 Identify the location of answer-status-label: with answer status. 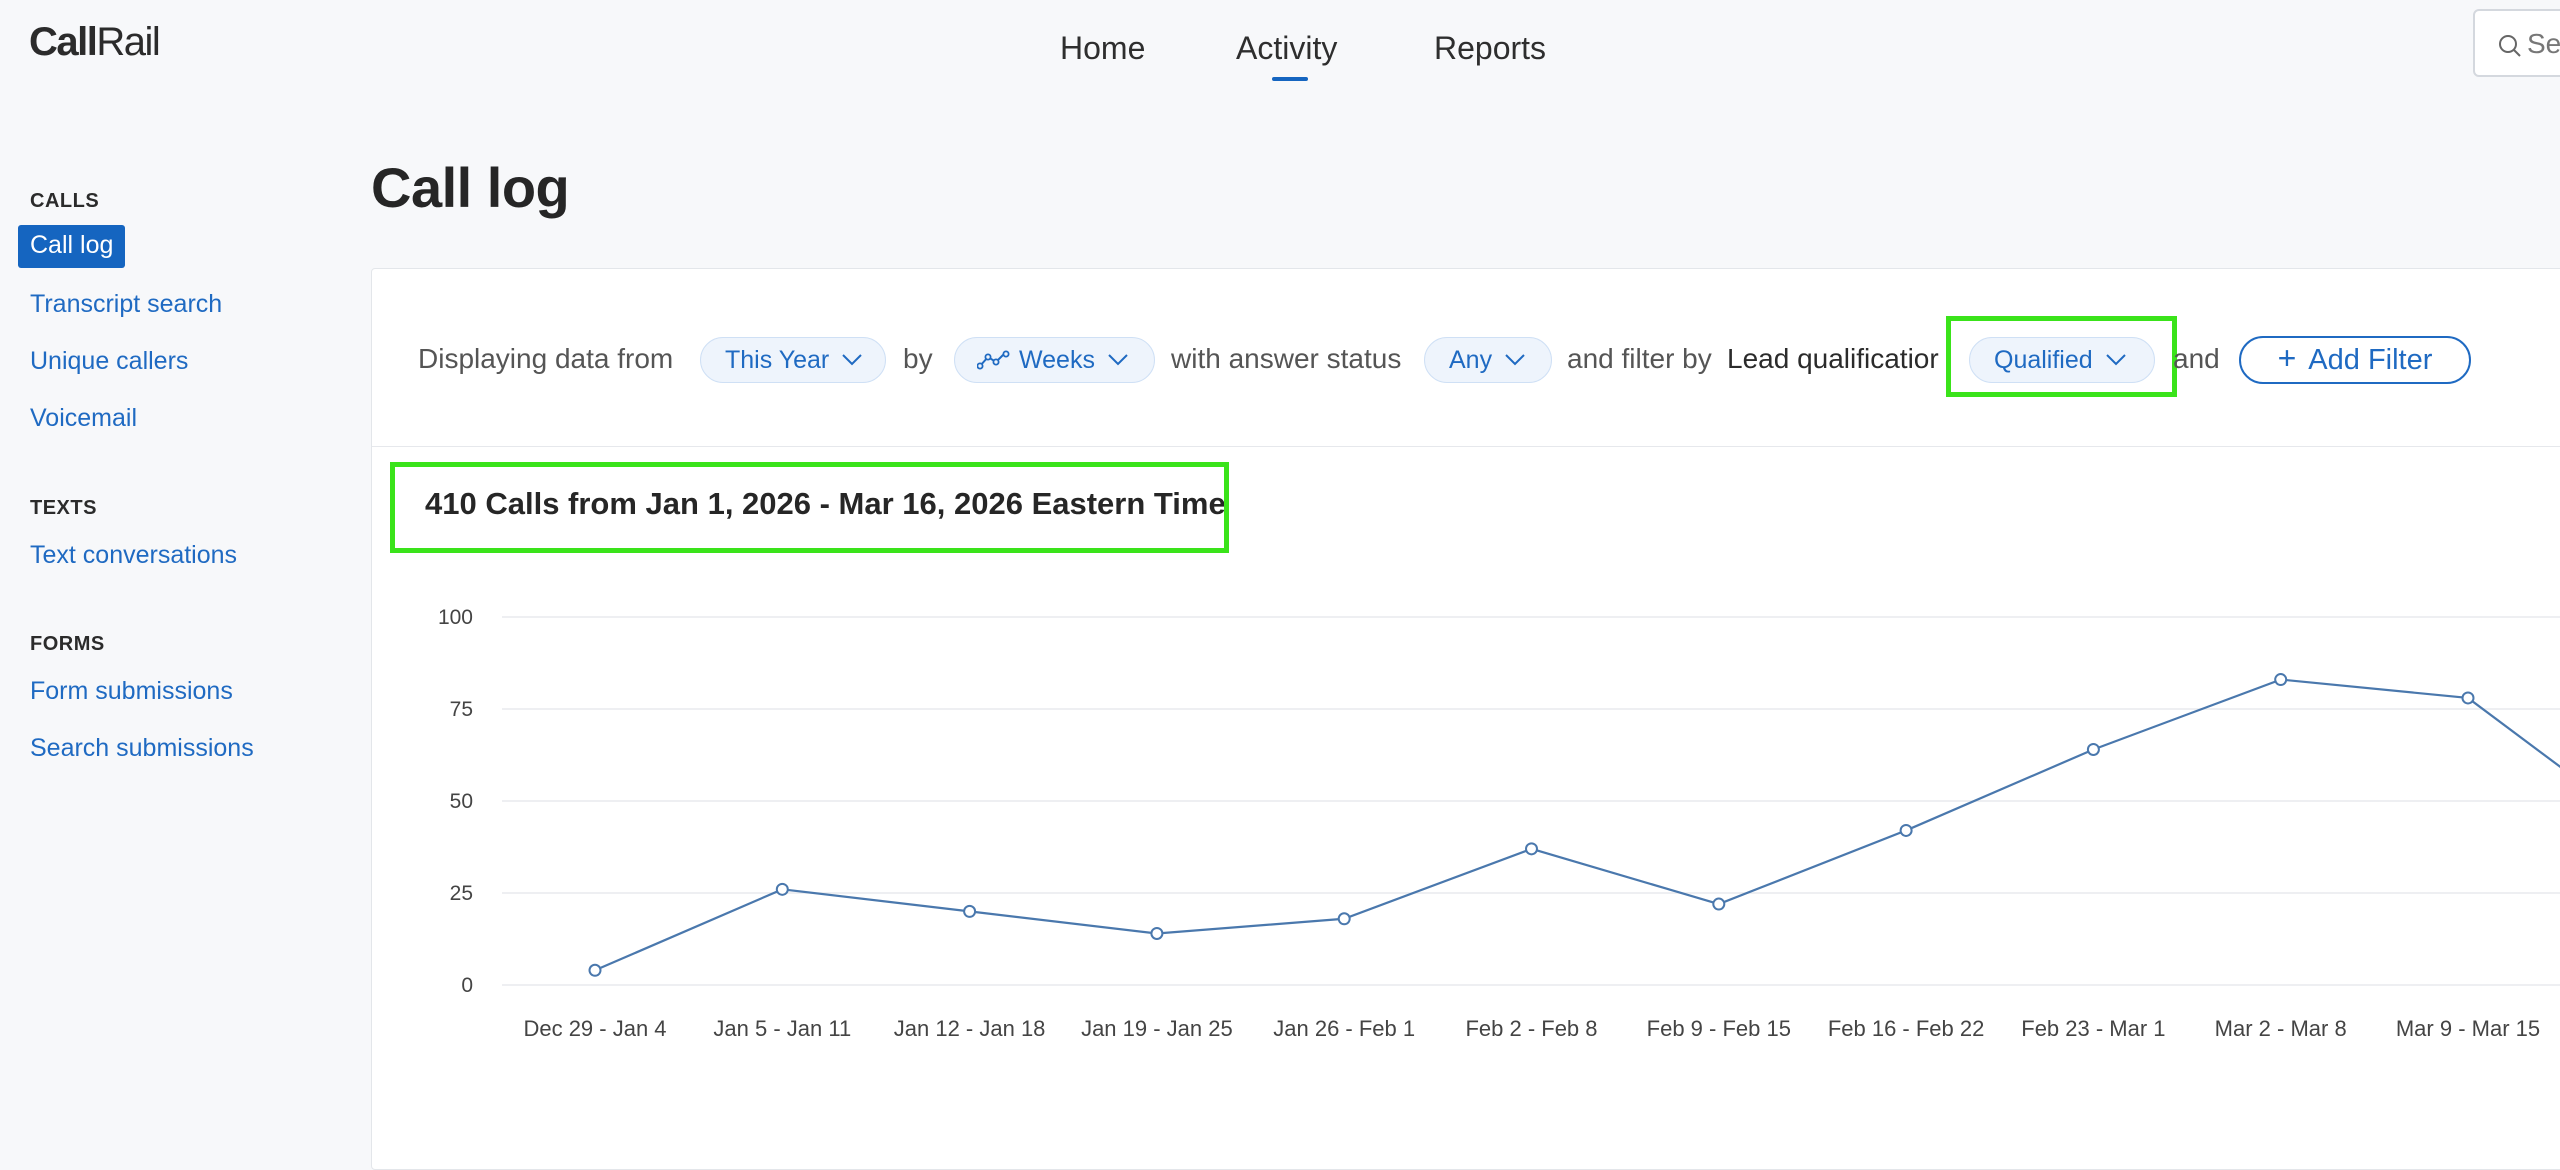
(1286, 358).